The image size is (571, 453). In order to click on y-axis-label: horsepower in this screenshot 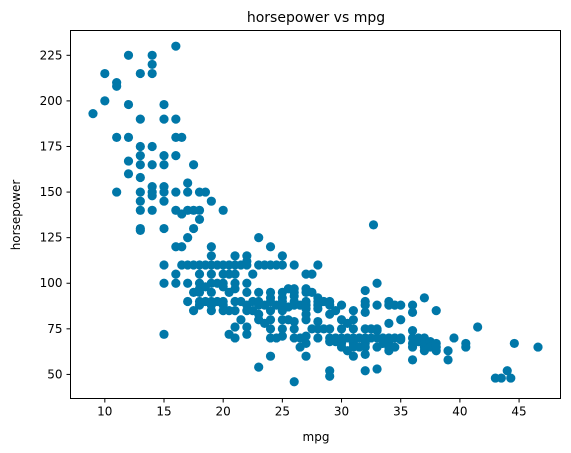, I will do `click(16, 215)`.